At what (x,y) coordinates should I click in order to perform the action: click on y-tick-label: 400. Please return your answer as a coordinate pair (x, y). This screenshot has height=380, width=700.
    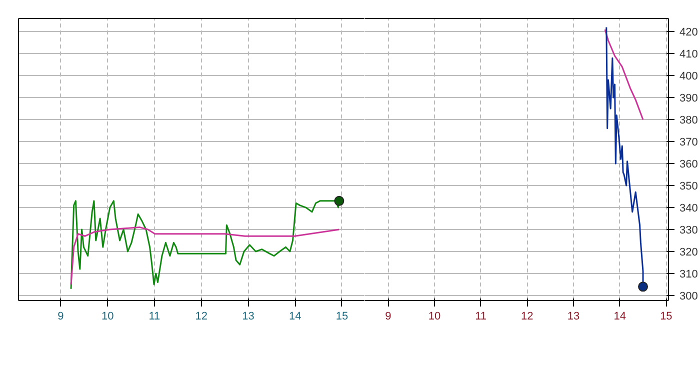
    Looking at the image, I should click on (689, 76).